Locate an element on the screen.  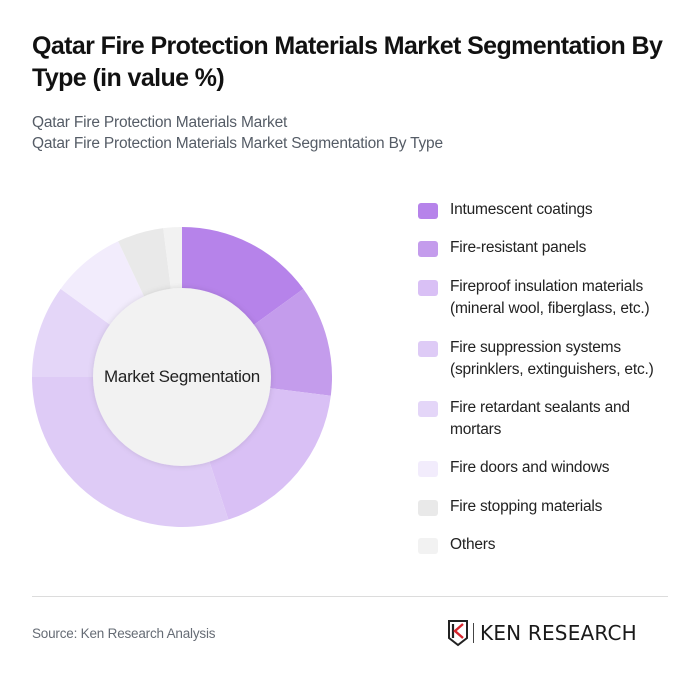
legend-item-fire-resistant-panels: Fire-resistant panels is located at coordinates (549, 248).